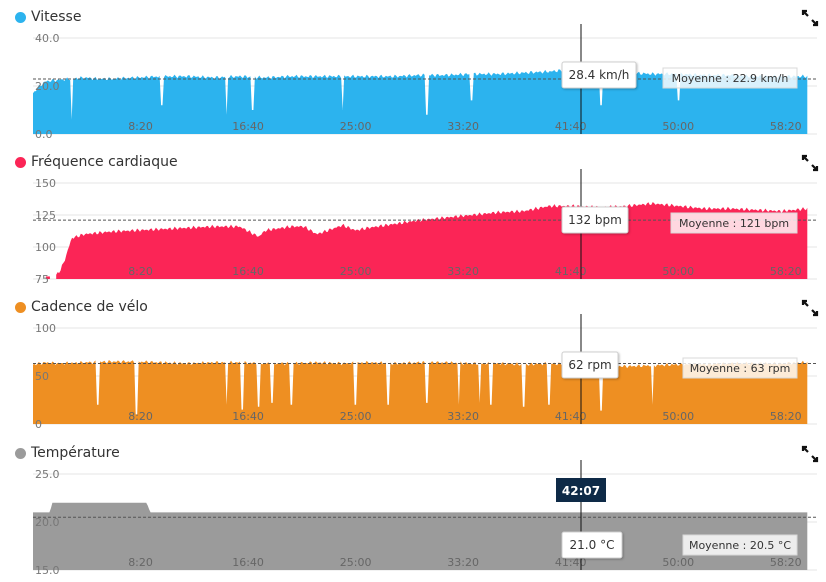 This screenshot has height=582, width=826. I want to click on average-label: Moyenne : 121 bpm, so click(734, 223).